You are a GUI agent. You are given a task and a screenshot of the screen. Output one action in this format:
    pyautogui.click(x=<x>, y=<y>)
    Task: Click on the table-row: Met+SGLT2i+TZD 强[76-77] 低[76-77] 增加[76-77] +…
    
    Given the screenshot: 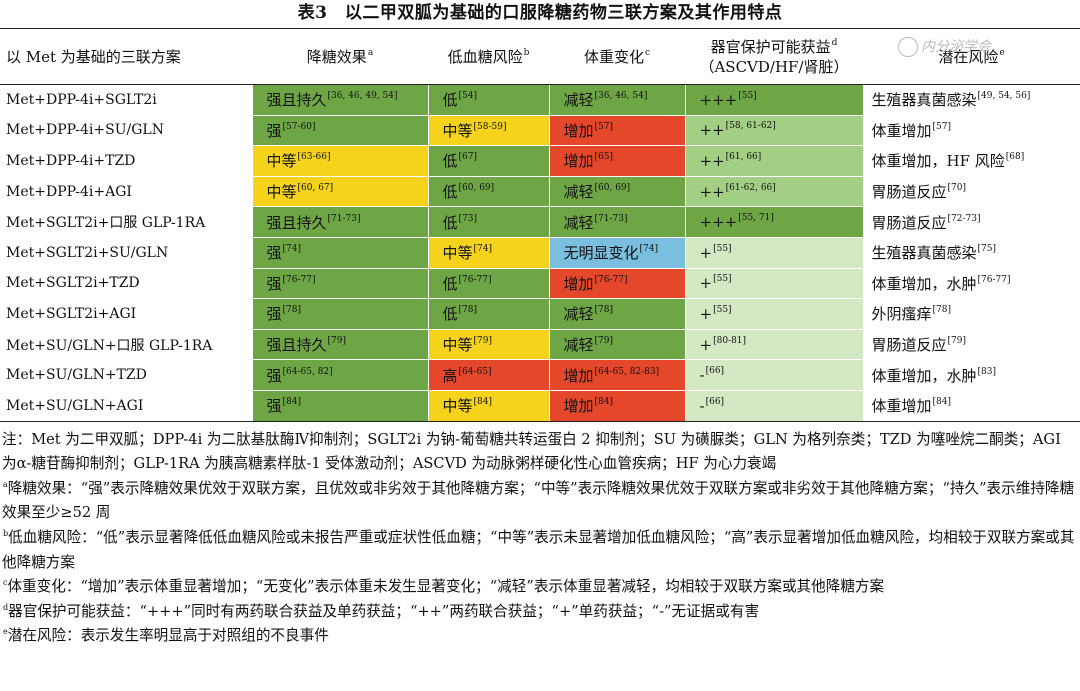 What is the action you would take?
    pyautogui.click(x=540, y=284)
    